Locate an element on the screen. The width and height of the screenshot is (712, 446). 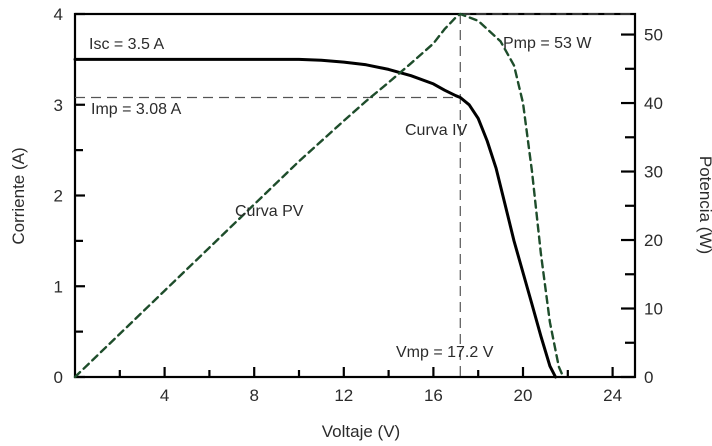
isc-label: Isc = 3.5 A is located at coordinates (126, 44).